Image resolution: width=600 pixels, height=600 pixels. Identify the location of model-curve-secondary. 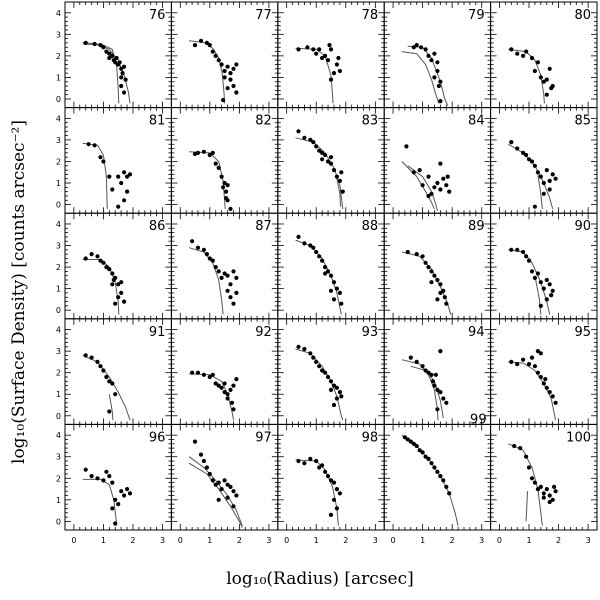
(338, 192).